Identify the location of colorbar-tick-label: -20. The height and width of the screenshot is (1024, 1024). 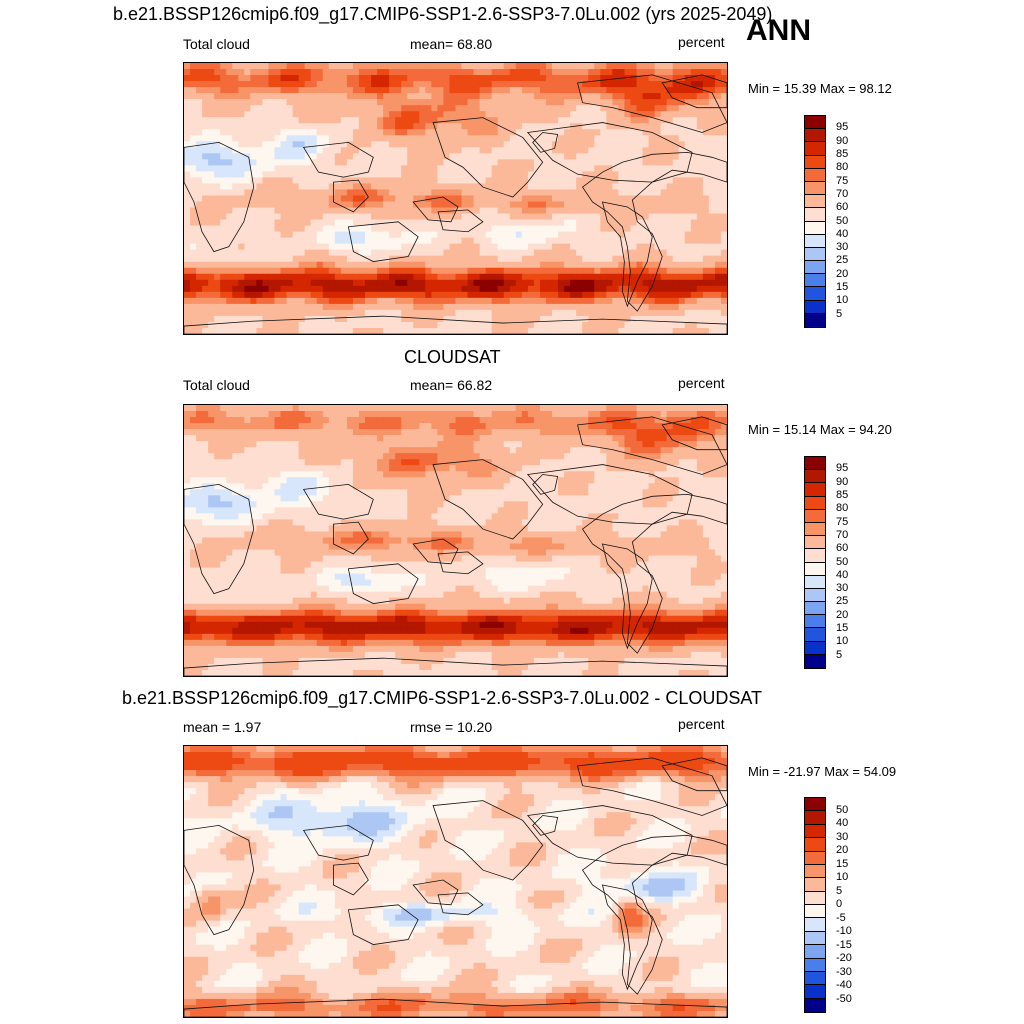
(844, 958).